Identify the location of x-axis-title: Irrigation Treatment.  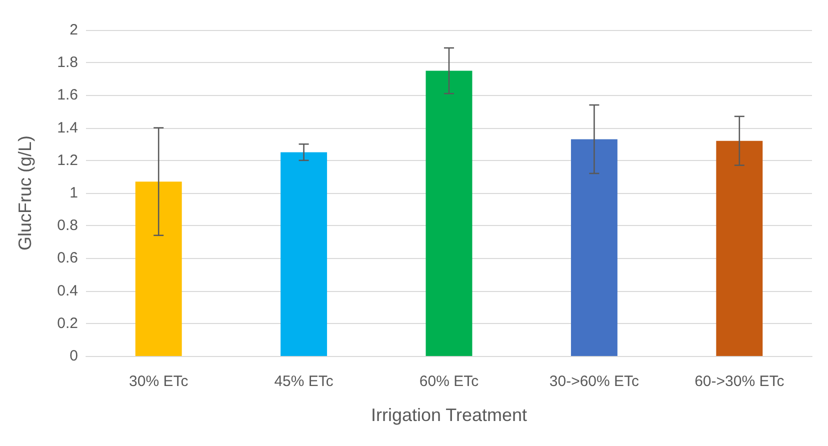
(449, 415).